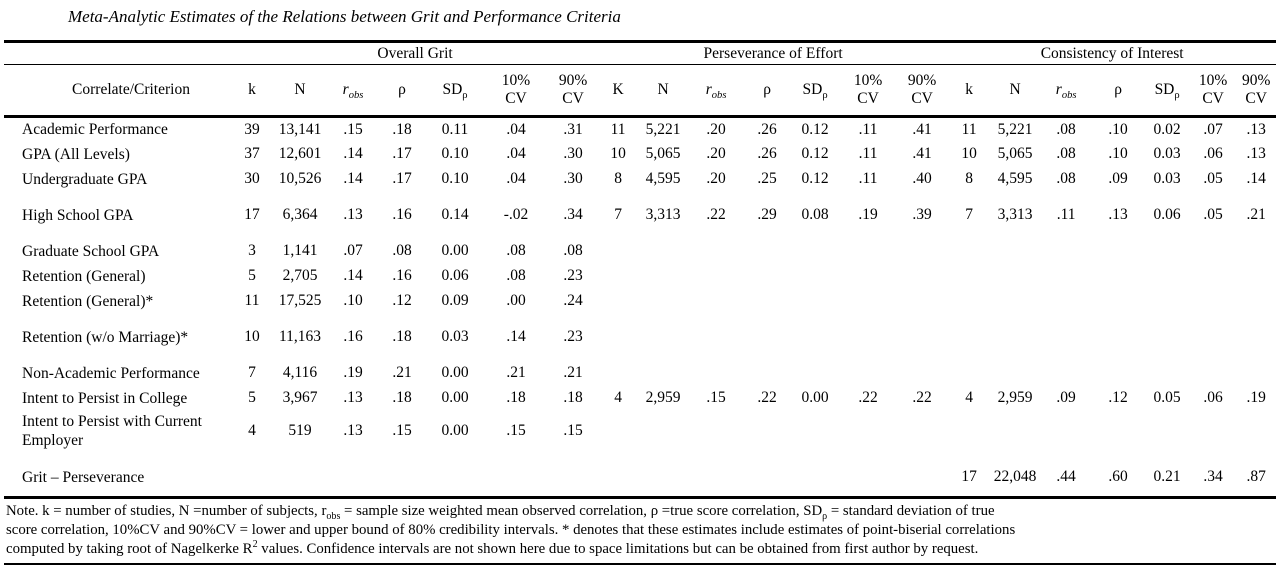 Image resolution: width=1280 pixels, height=574 pixels. I want to click on cell: 2,959, so click(1015, 397).